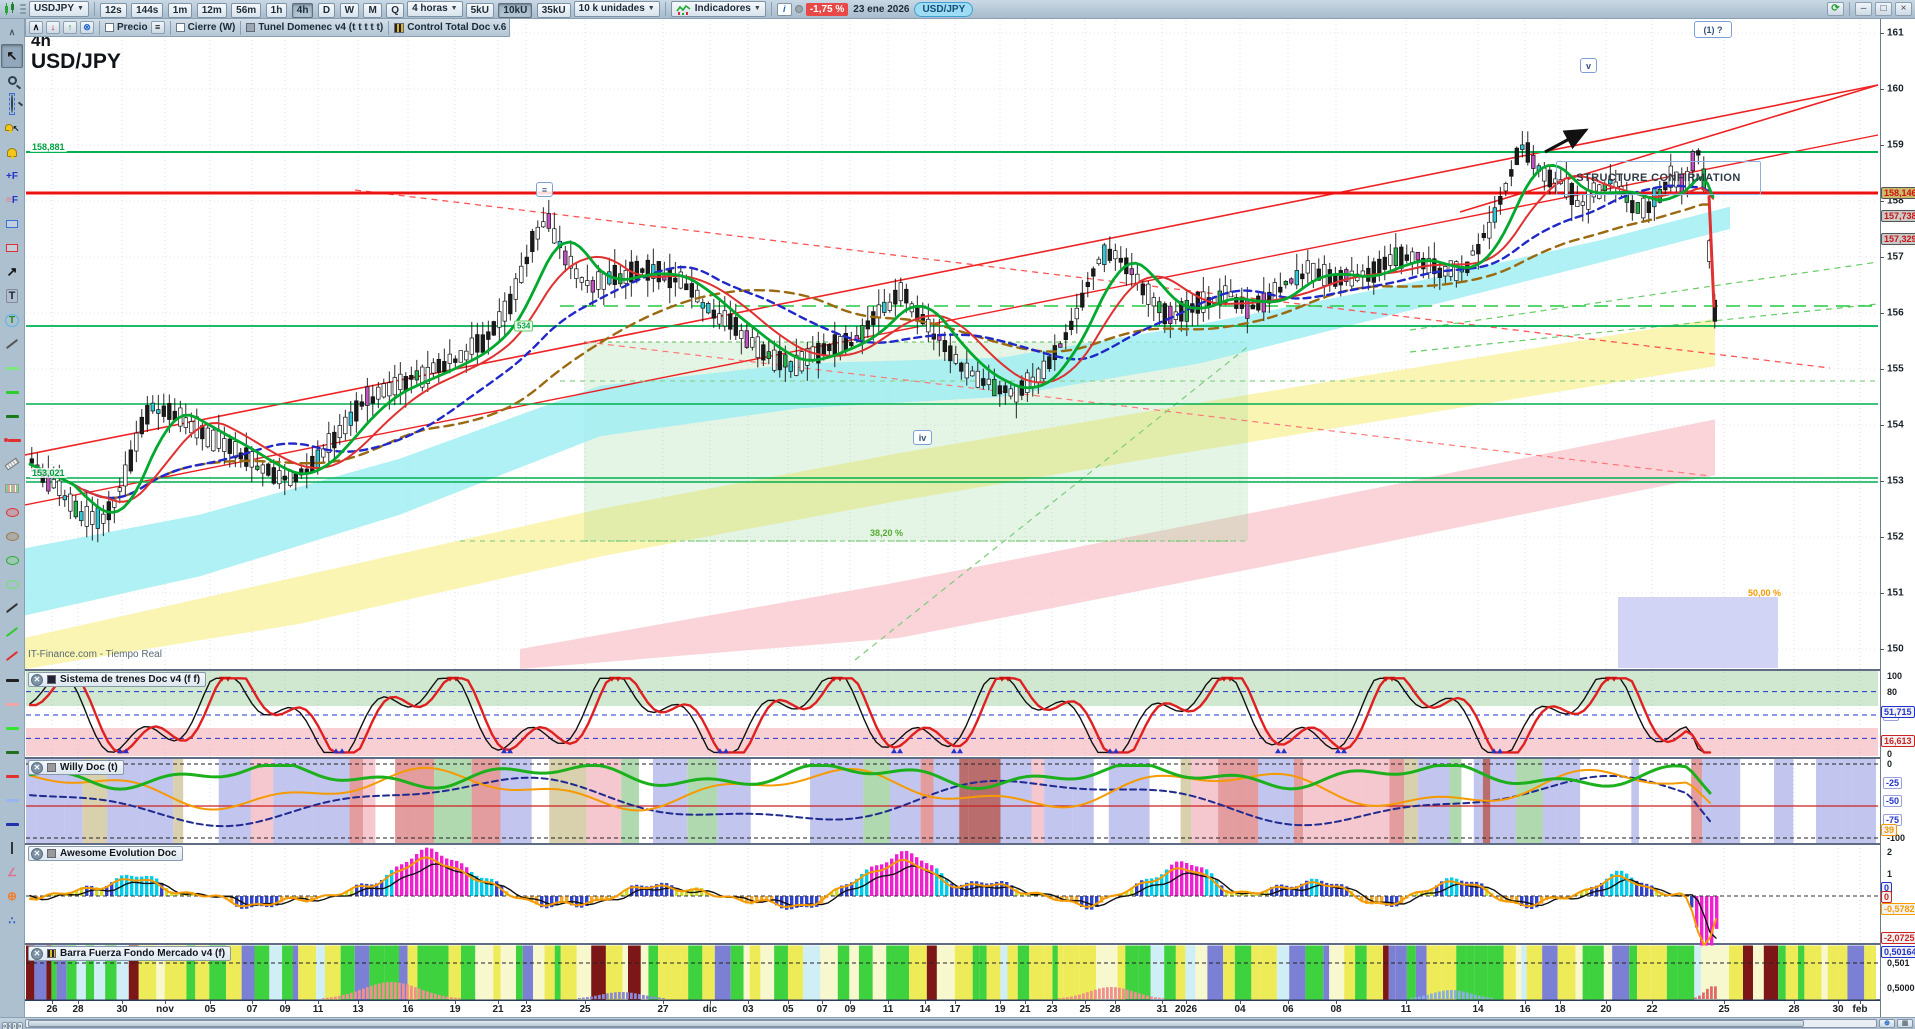  I want to click on time-axis-label: 23, so click(526, 1009).